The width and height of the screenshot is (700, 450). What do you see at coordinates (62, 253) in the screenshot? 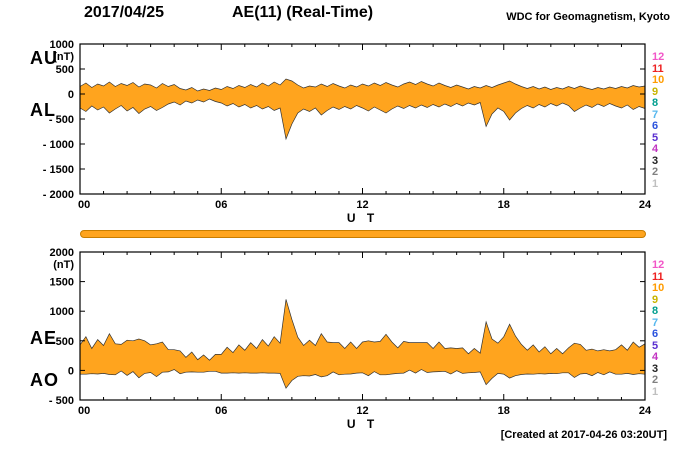
I see `svg-text: 2000` at bounding box center [62, 253].